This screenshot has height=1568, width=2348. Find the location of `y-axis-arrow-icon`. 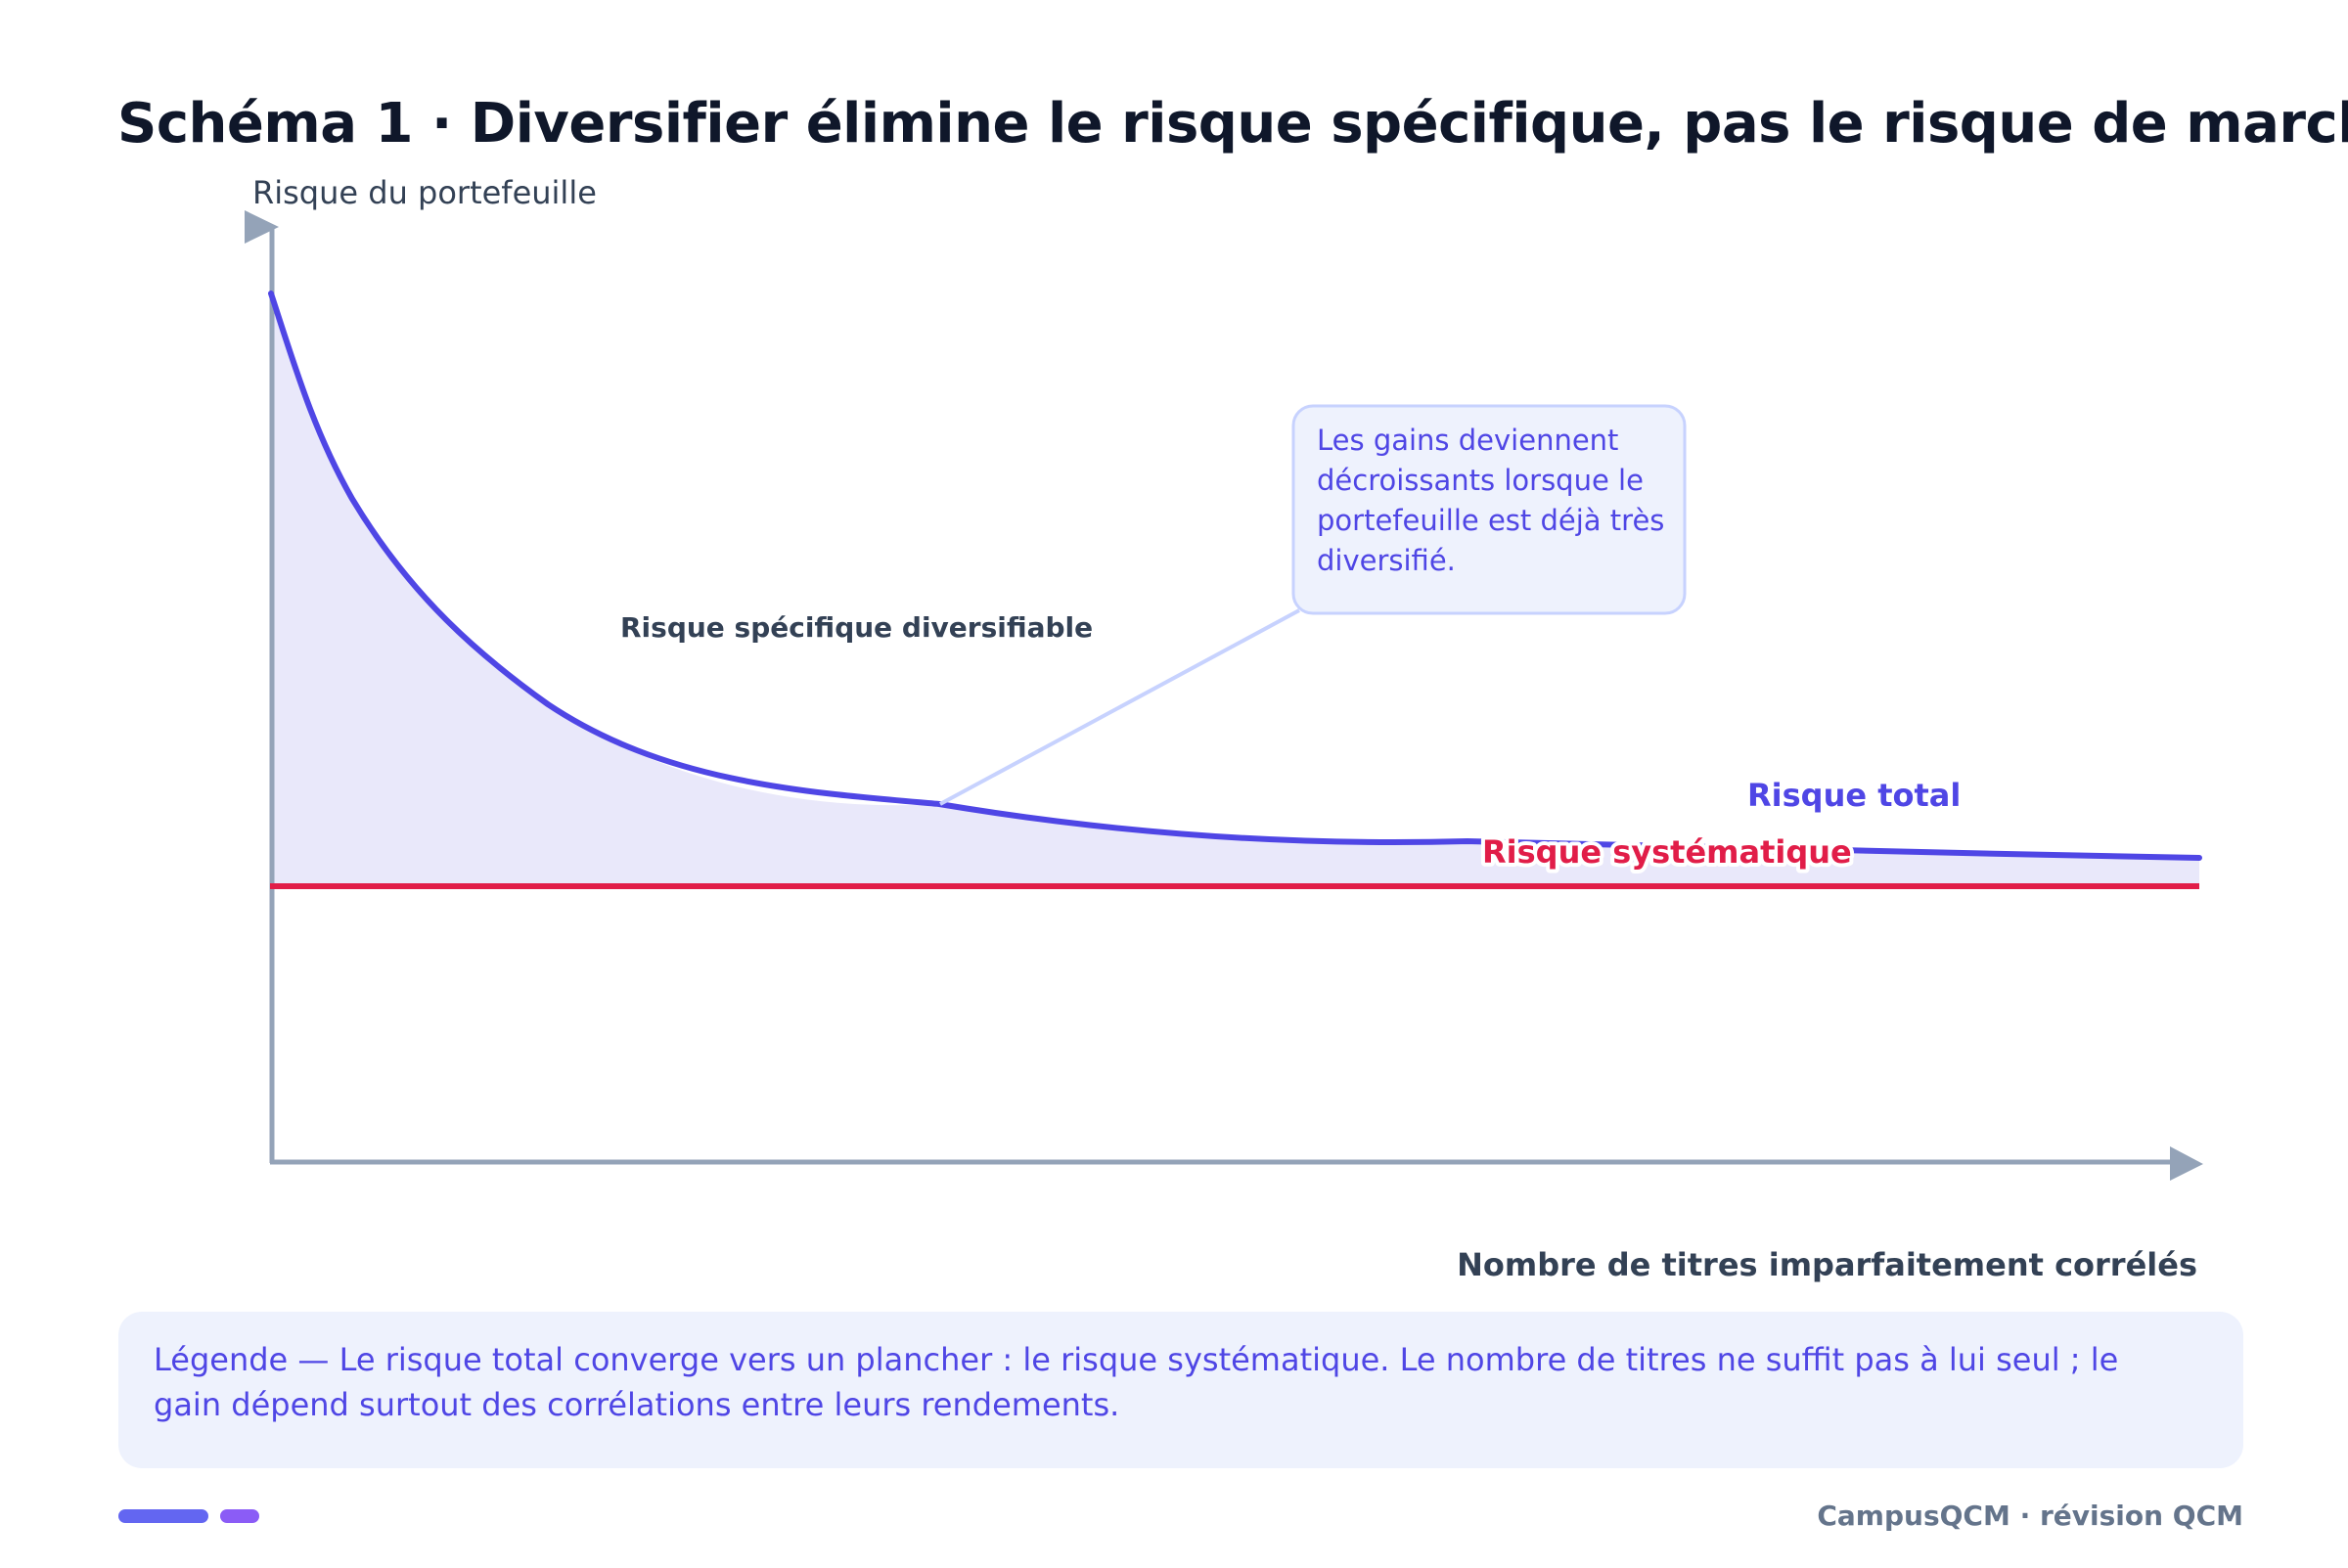

y-axis-arrow-icon is located at coordinates (262, 227).